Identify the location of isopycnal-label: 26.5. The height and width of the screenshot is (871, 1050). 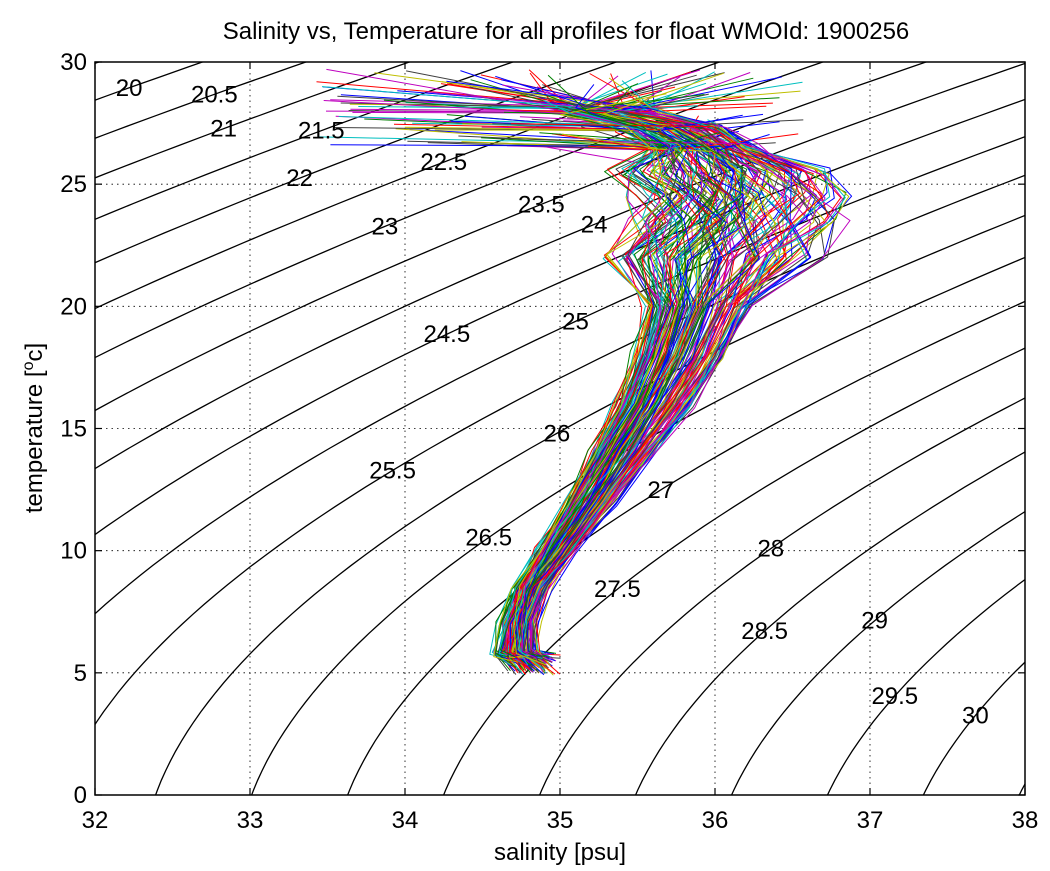
(488, 538).